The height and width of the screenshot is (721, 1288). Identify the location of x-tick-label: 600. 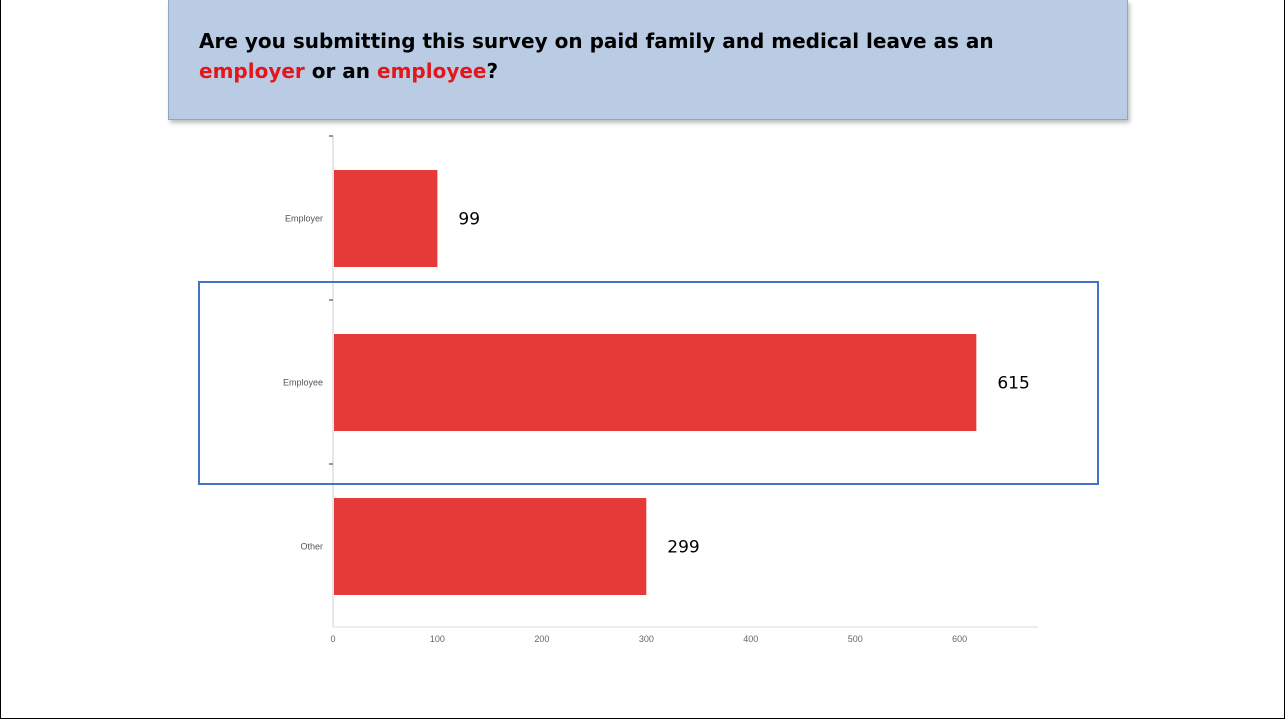
(959, 639).